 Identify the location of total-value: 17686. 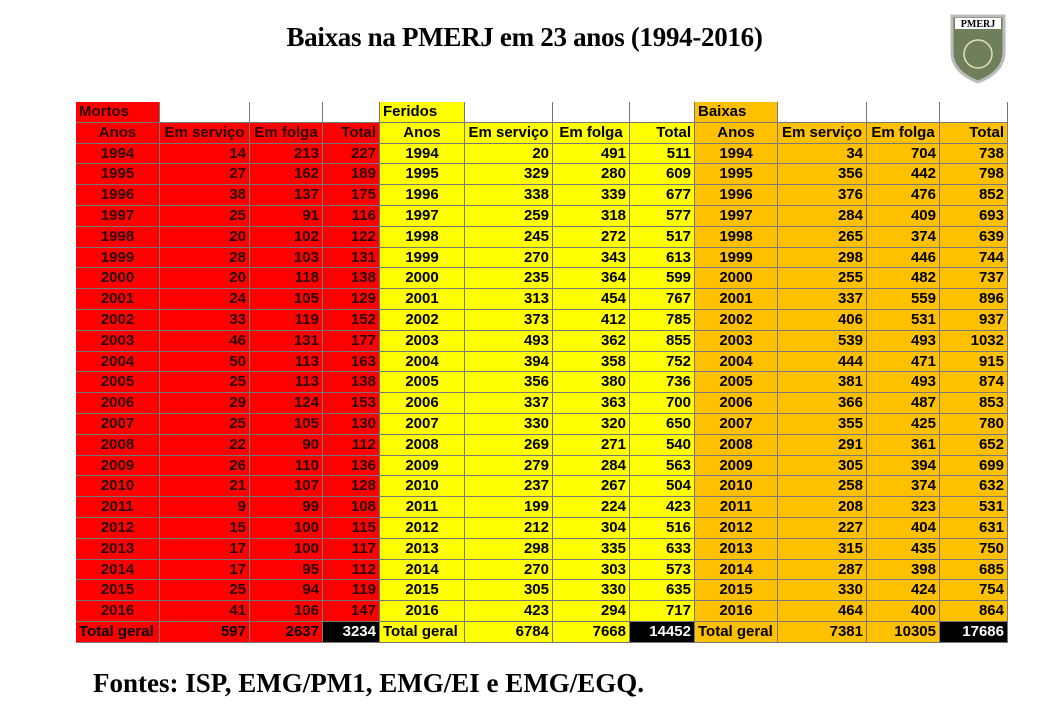
(974, 632).